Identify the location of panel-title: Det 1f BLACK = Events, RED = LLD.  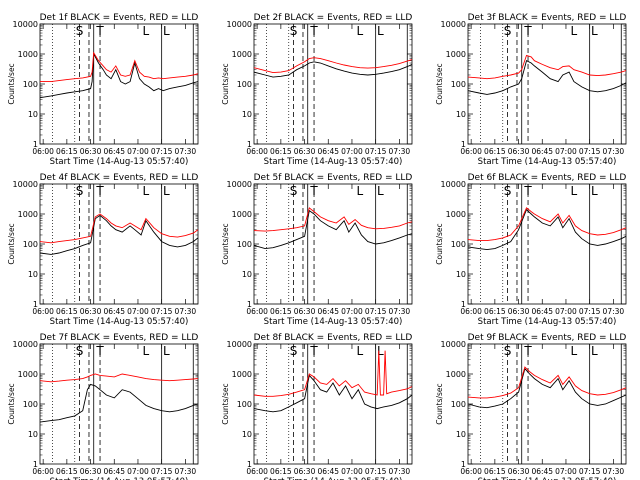
(119, 18).